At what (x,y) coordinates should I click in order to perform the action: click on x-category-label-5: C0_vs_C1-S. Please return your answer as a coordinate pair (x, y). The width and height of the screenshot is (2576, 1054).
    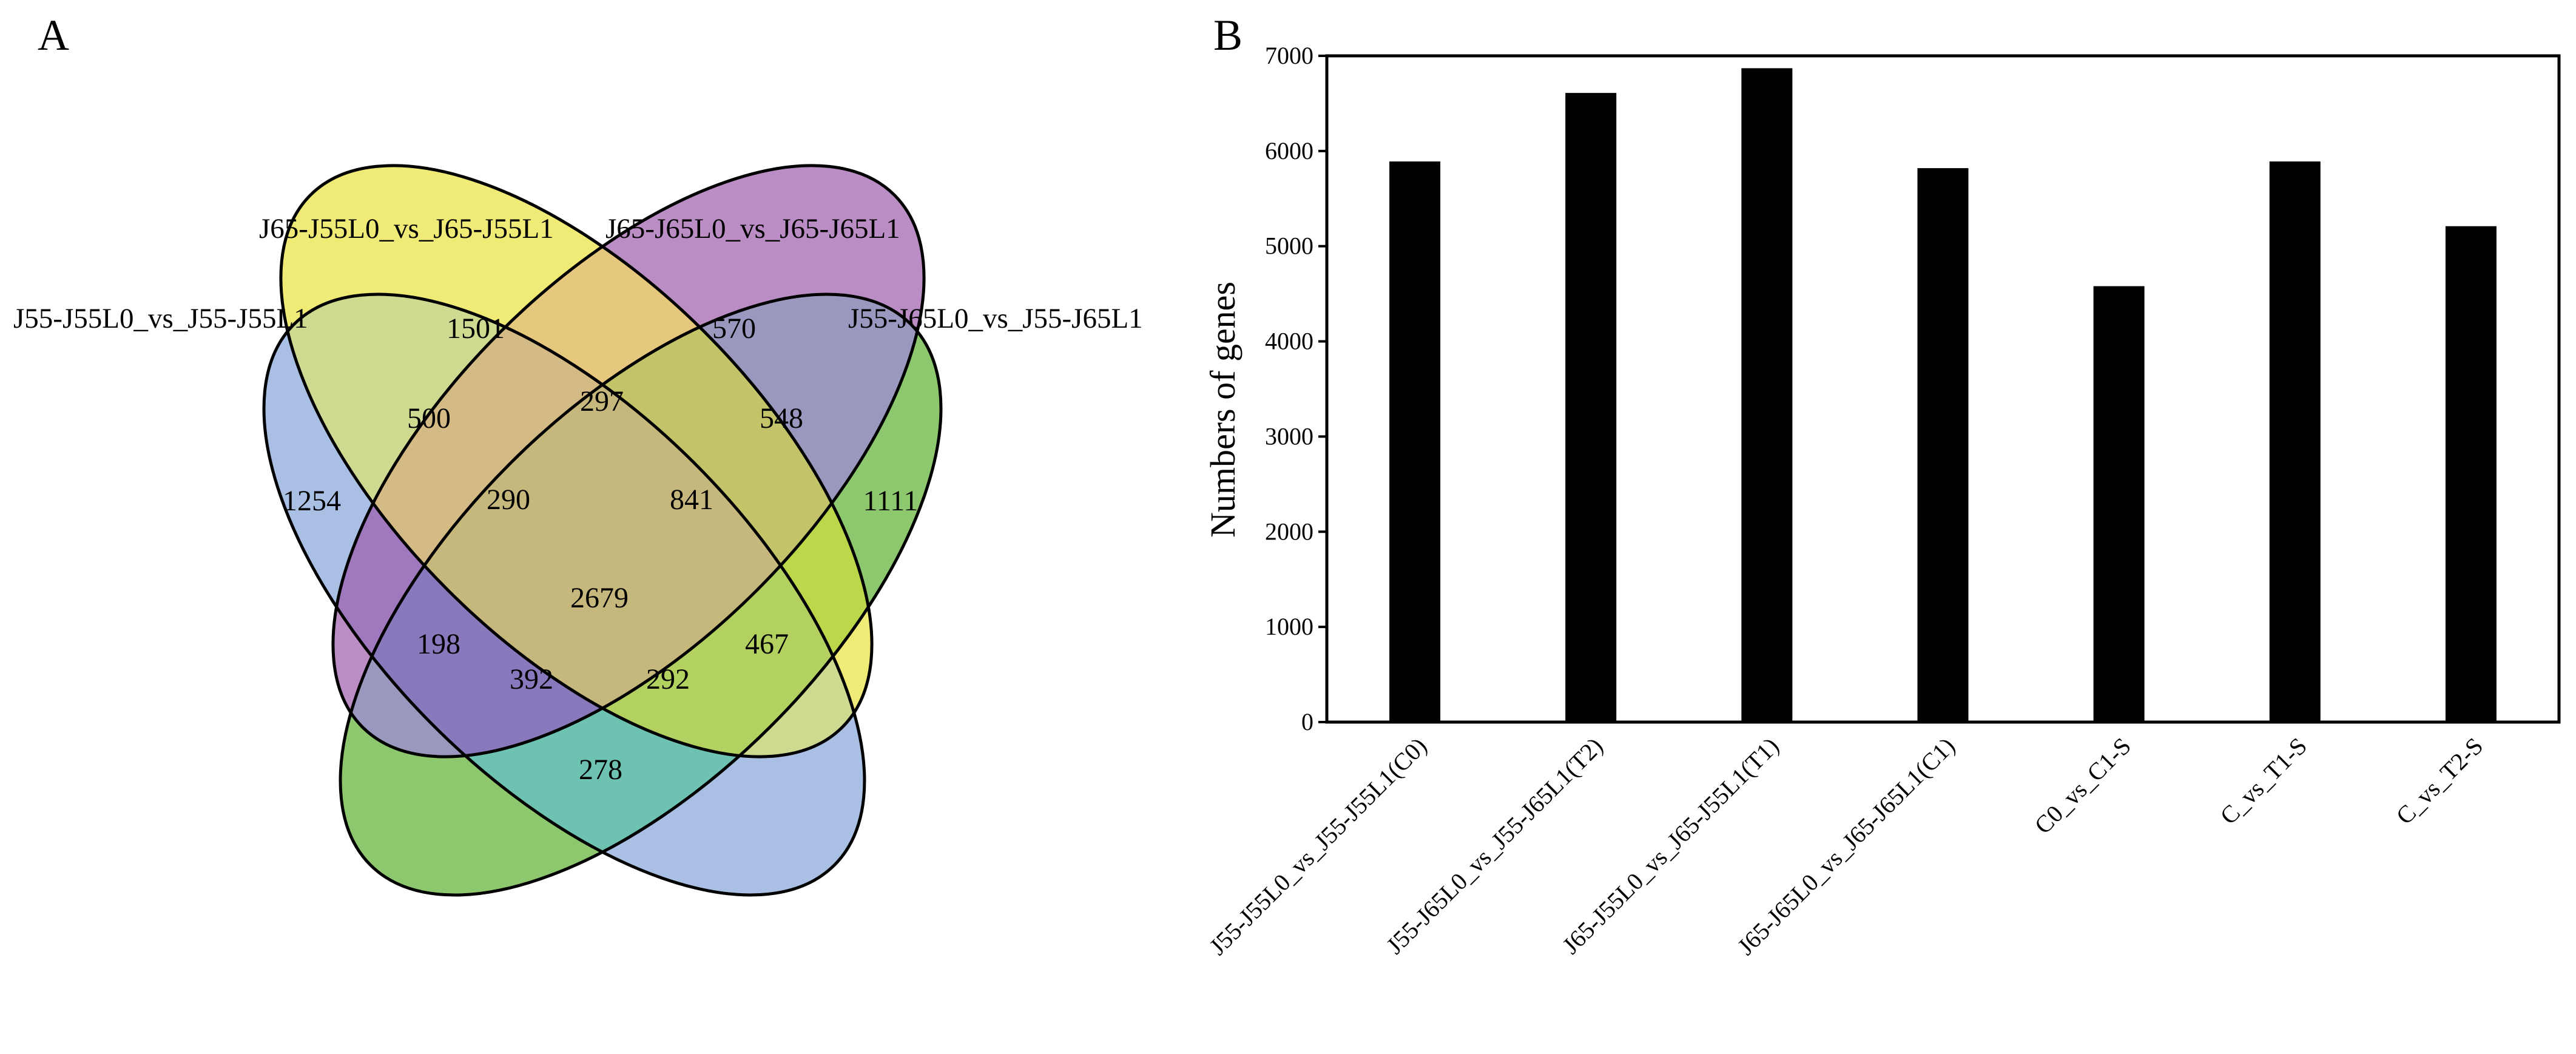
    Looking at the image, I should click on (2082, 785).